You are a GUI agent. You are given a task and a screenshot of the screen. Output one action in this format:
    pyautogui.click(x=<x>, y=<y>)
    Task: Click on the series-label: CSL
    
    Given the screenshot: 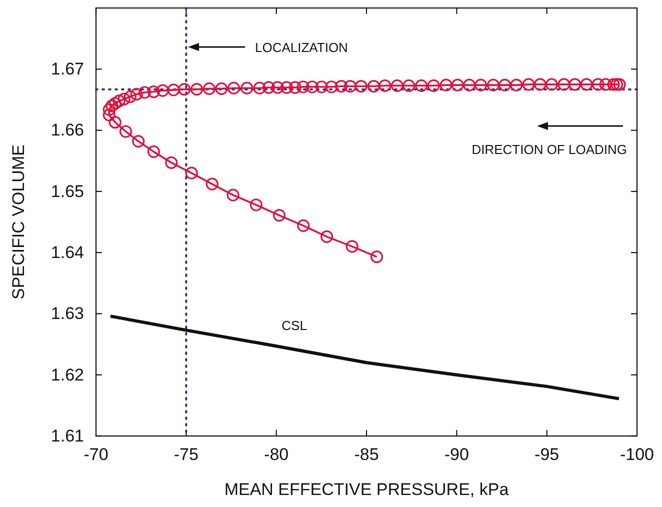 What is the action you would take?
    pyautogui.click(x=294, y=326)
    